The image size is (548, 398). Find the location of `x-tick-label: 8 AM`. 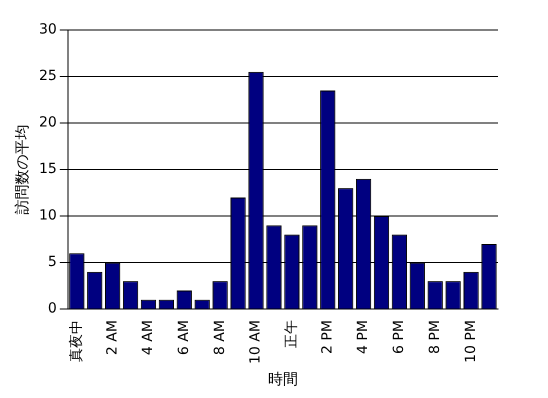

x-tick-label: 8 AM is located at coordinates (220, 338).